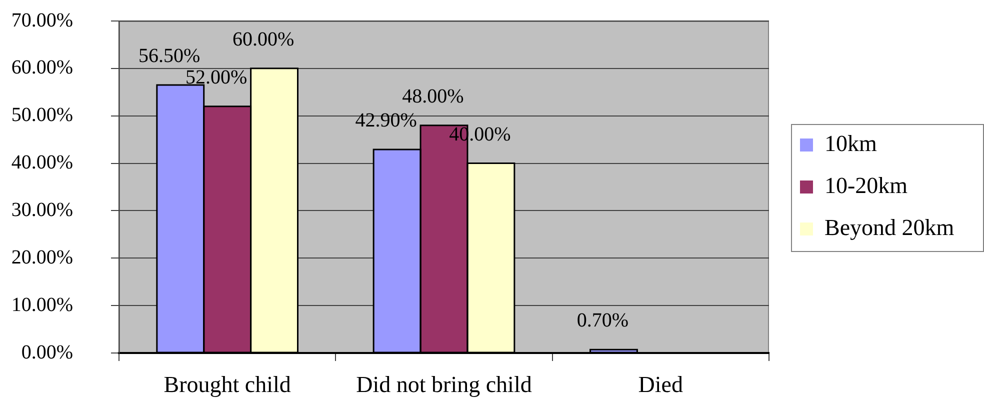 The image size is (984, 402). I want to click on y-tick-label: 30.00%, so click(42, 209).